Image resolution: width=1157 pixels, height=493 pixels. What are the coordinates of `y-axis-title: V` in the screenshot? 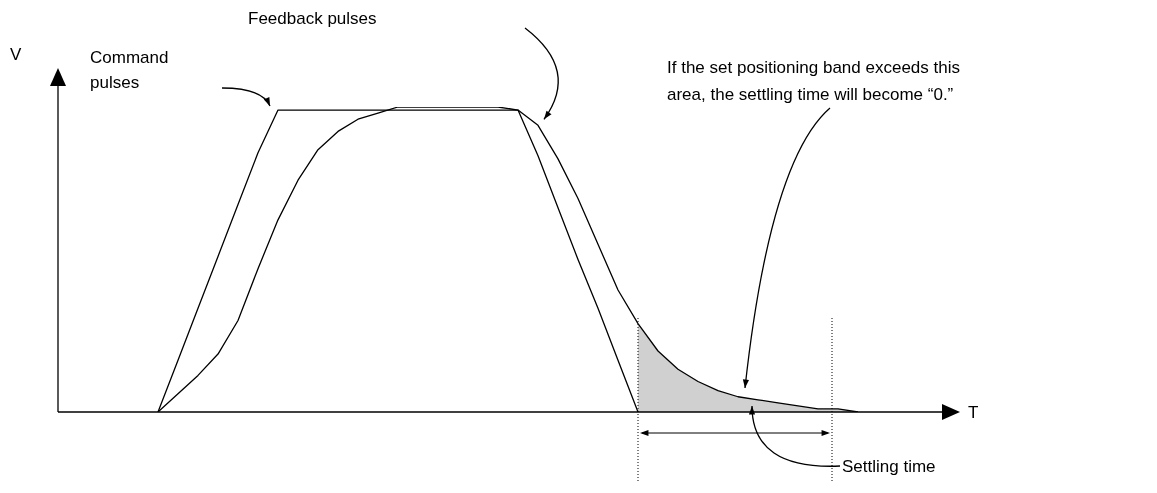 It's located at (16, 54).